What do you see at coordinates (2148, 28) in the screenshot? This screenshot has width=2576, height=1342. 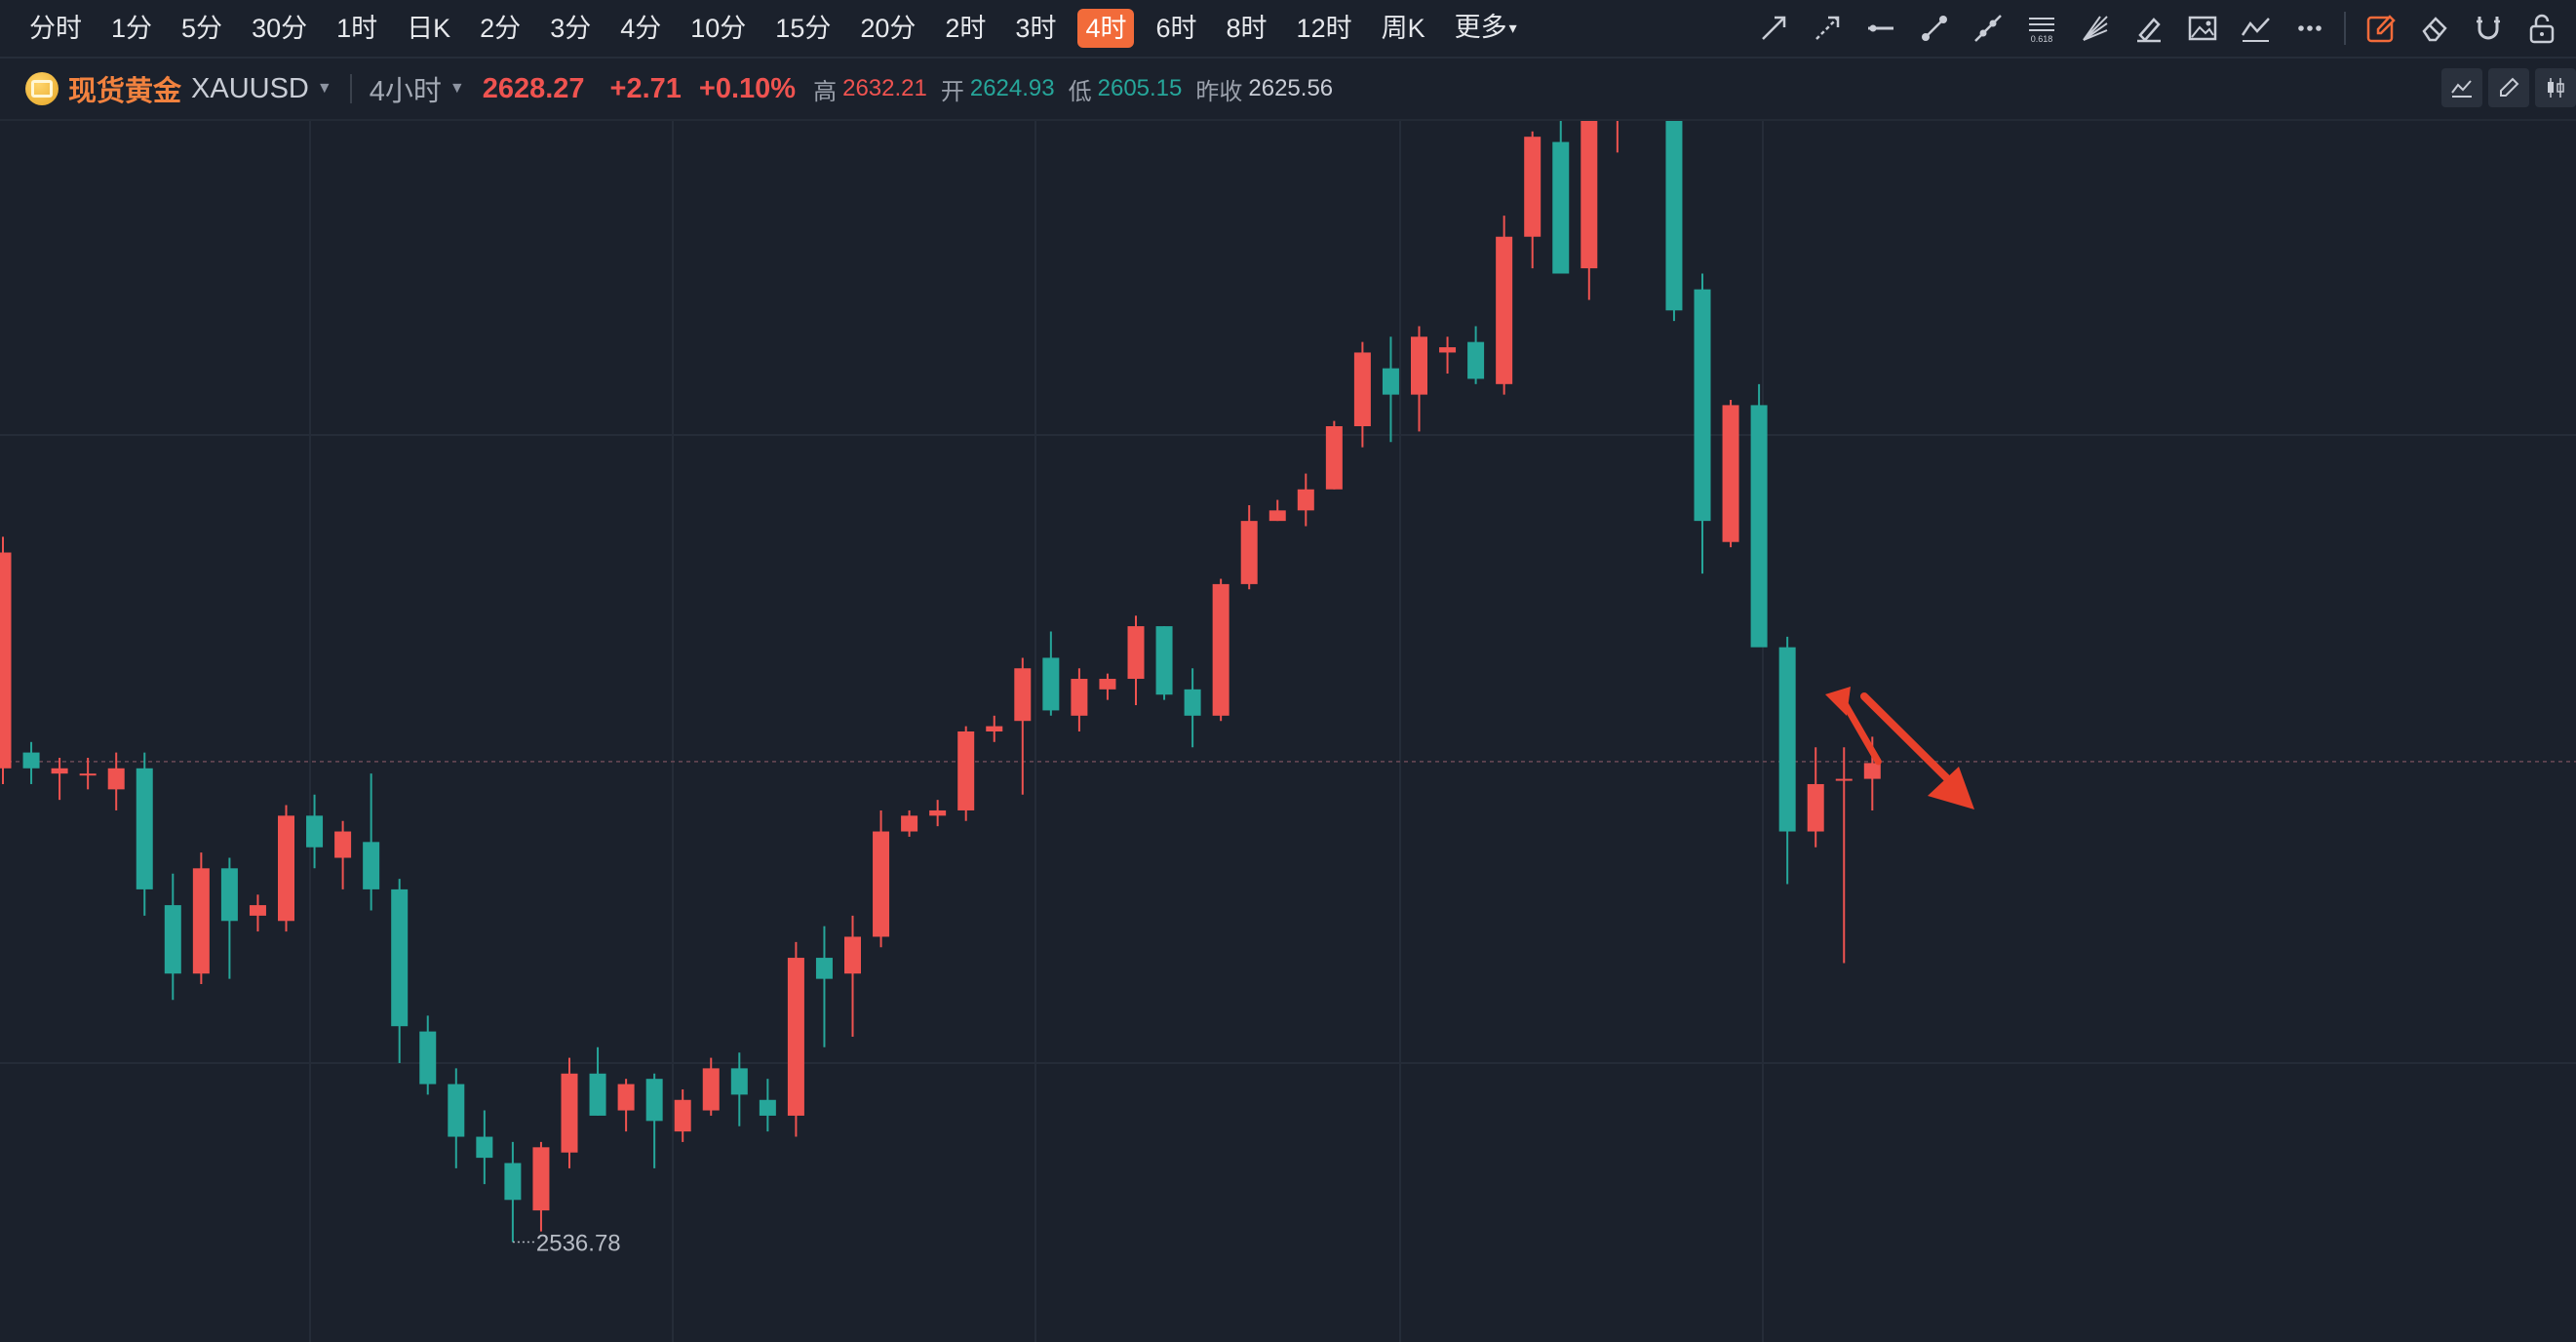 I see `brush-icon` at bounding box center [2148, 28].